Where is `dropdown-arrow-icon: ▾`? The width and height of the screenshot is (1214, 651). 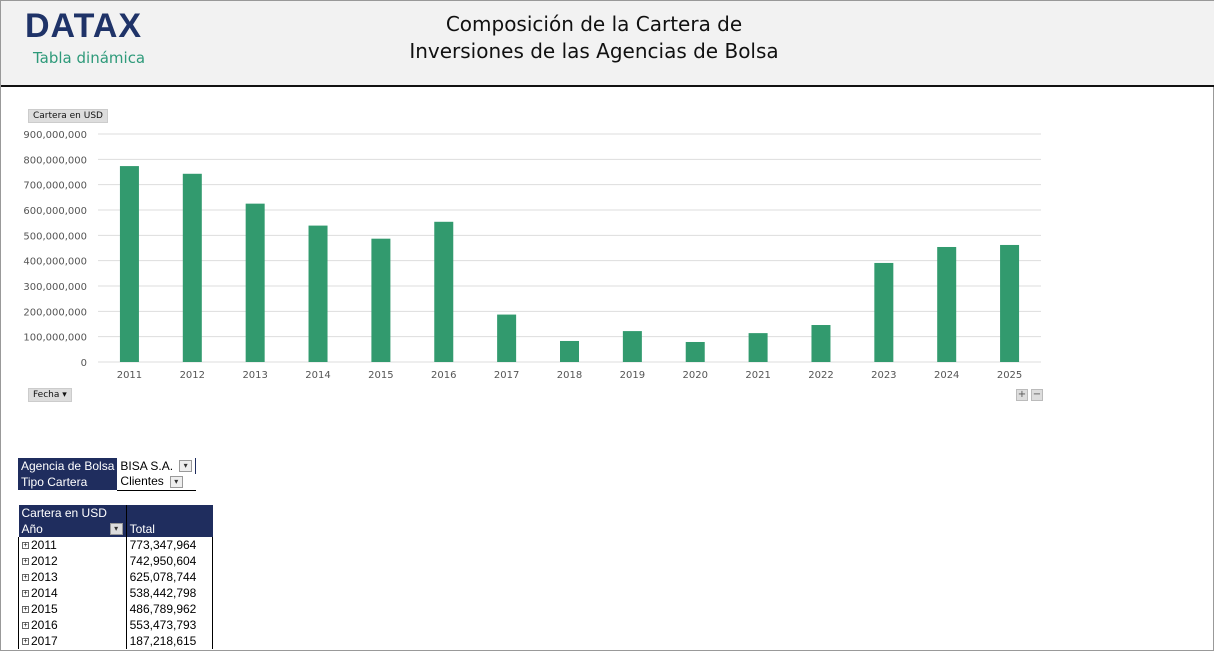
dropdown-arrow-icon: ▾ is located at coordinates (64, 395).